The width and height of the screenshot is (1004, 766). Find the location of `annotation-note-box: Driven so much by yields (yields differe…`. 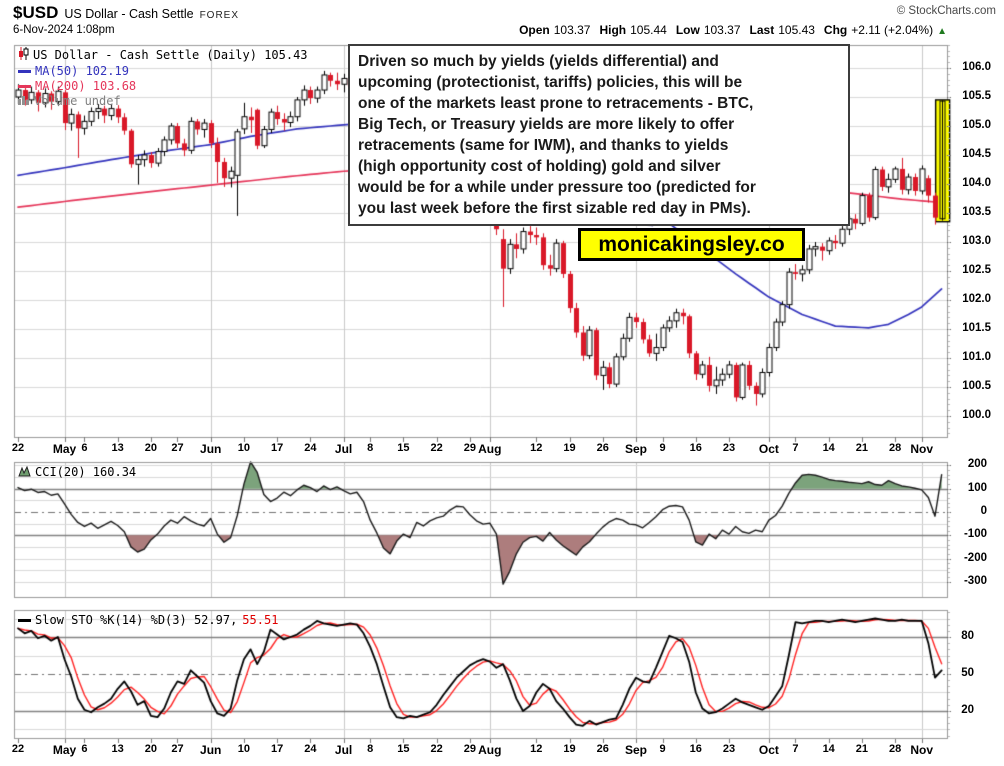

annotation-note-box: Driven so much by yields (yields differe… is located at coordinates (599, 135).